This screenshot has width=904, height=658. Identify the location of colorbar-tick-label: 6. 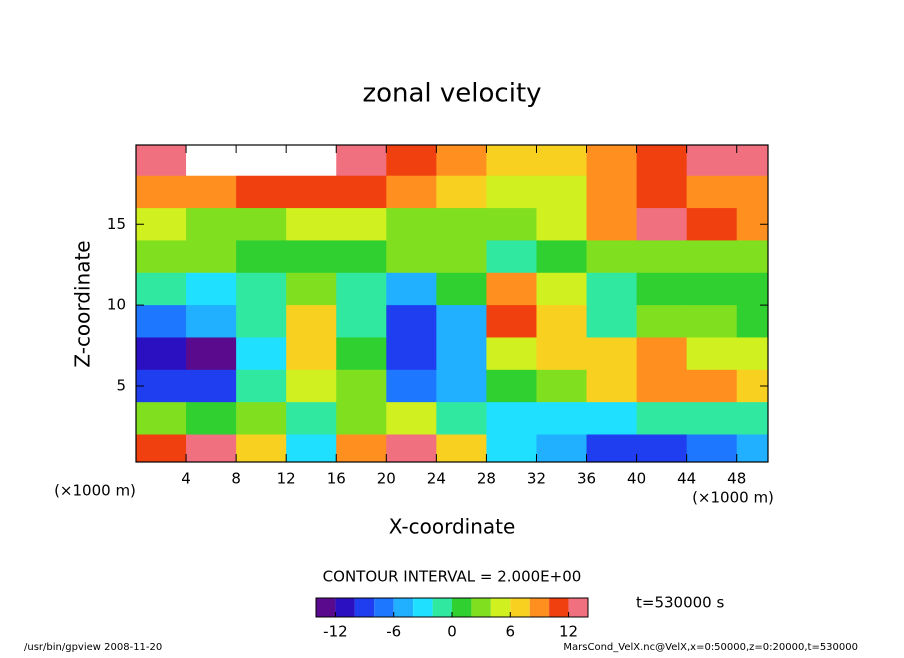
(511, 632).